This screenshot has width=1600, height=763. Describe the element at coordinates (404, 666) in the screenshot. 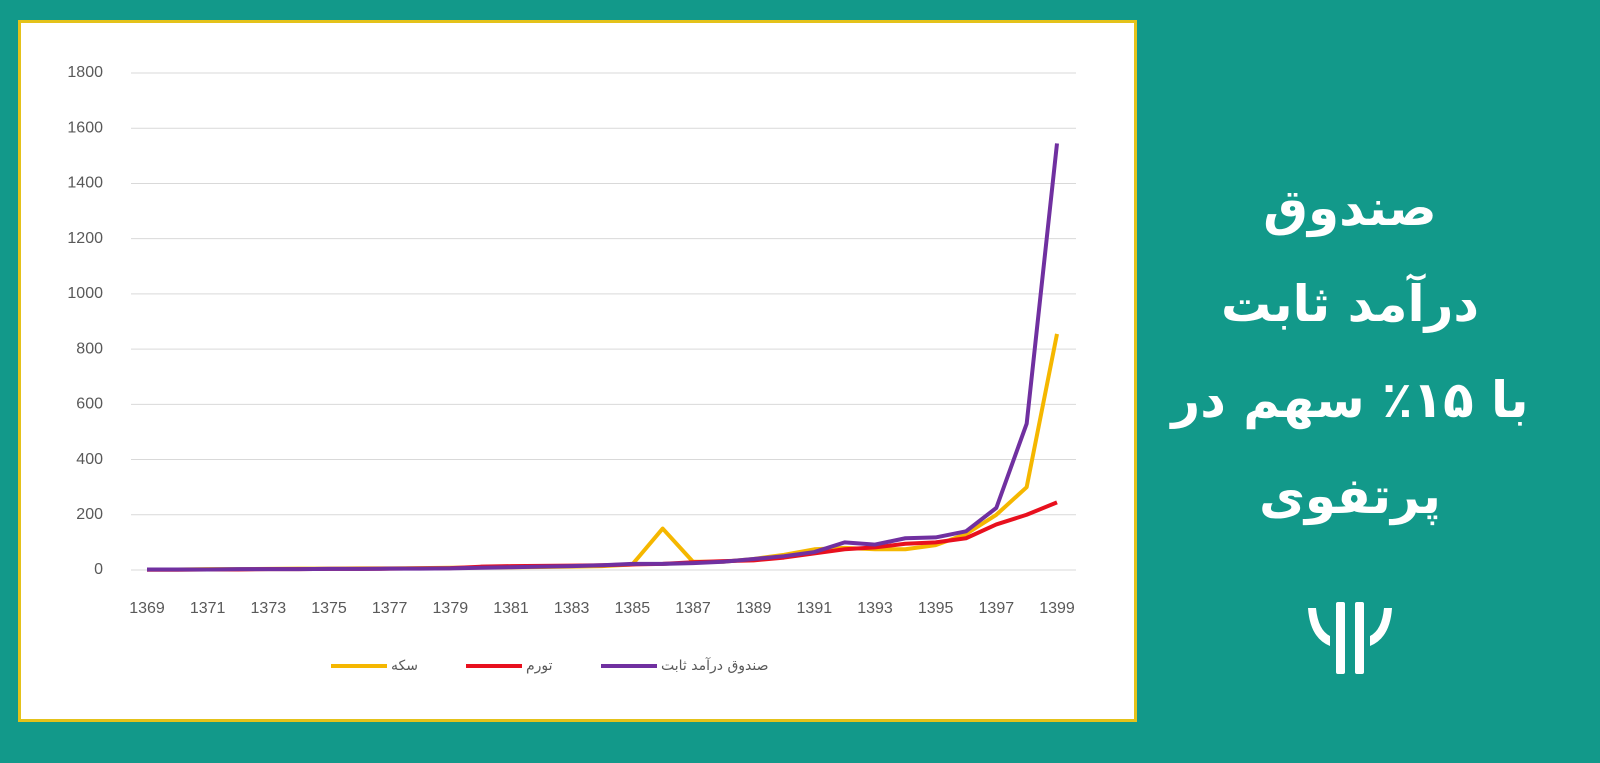

I see `legend-label: سکه` at that location.